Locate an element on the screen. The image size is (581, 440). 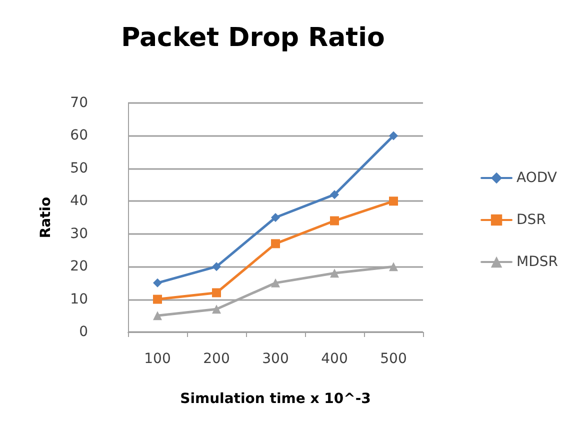
y-tick-label: 70 is located at coordinates (79, 103).